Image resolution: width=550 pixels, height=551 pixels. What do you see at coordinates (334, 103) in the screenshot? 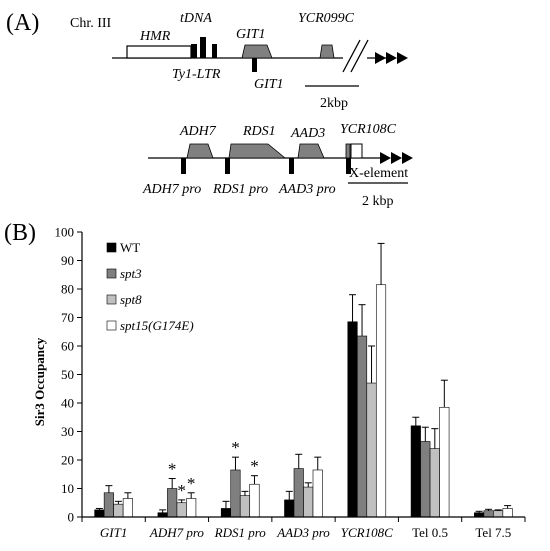
I see `scale-label-1: 2kbp` at bounding box center [334, 103].